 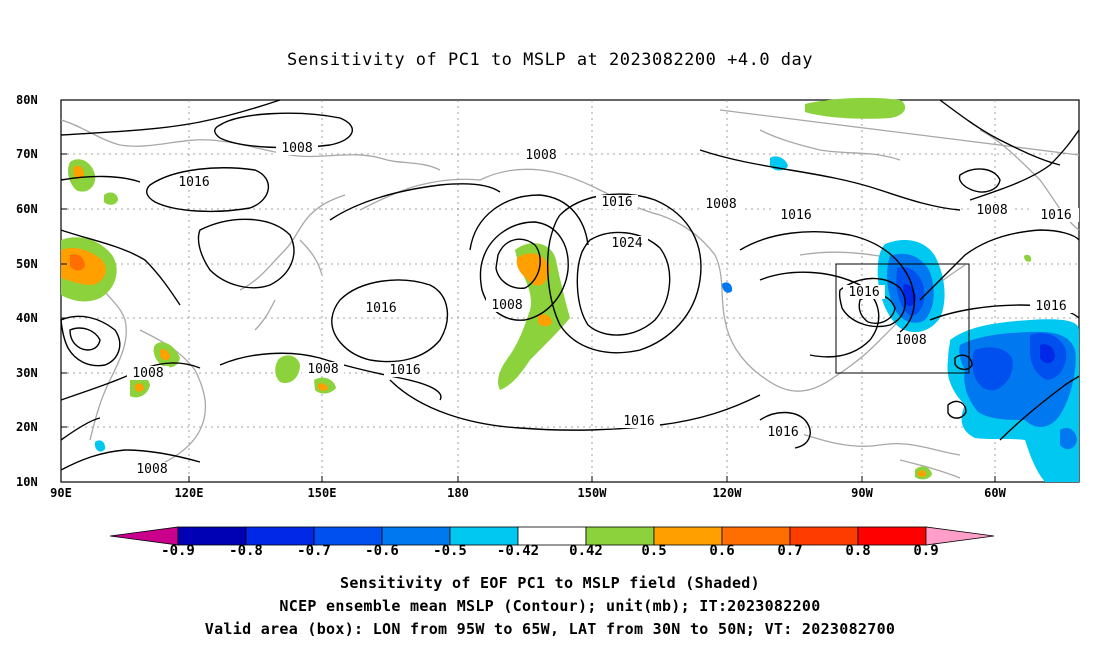 I want to click on lat-label: 30N, so click(x=27, y=373).